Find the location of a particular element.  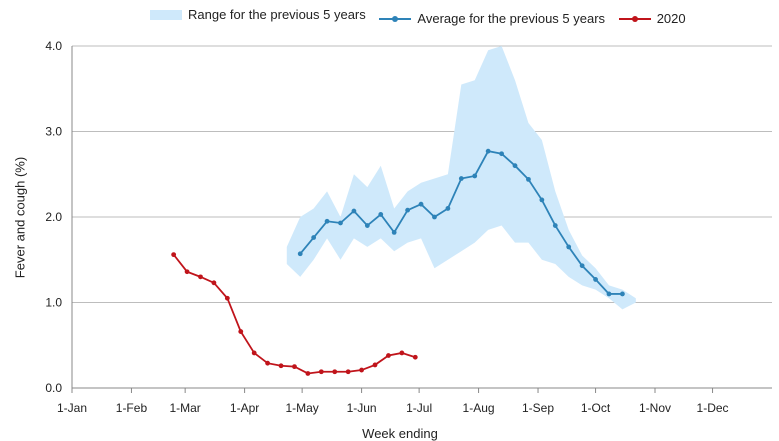

legend-label-range: Range for the previous 5 years is located at coordinates (277, 14).